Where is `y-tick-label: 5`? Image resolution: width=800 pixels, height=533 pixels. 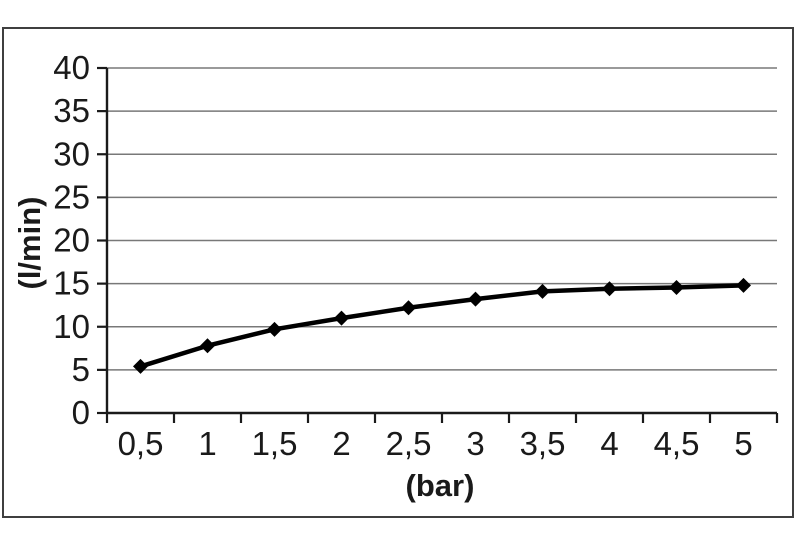
y-tick-label: 5 is located at coordinates (81, 369).